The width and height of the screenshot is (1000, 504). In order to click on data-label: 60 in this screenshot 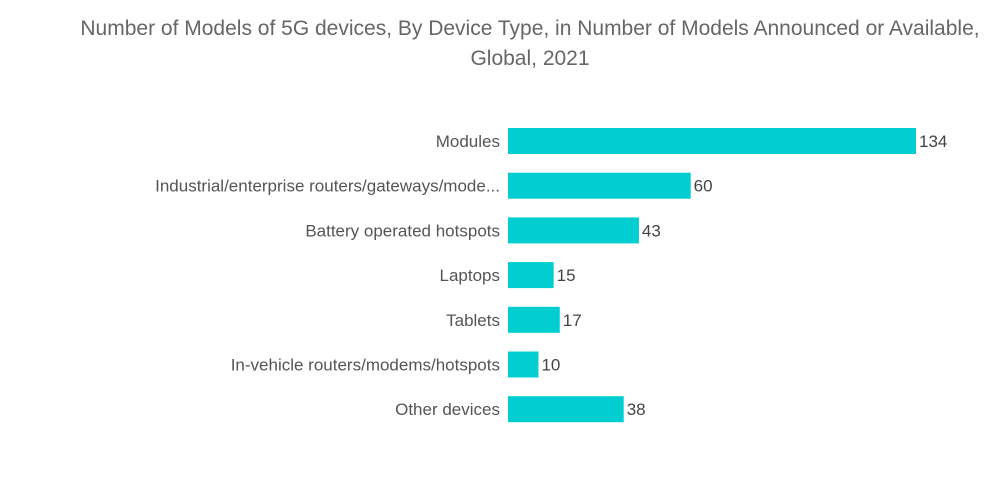, I will do `click(703, 186)`.